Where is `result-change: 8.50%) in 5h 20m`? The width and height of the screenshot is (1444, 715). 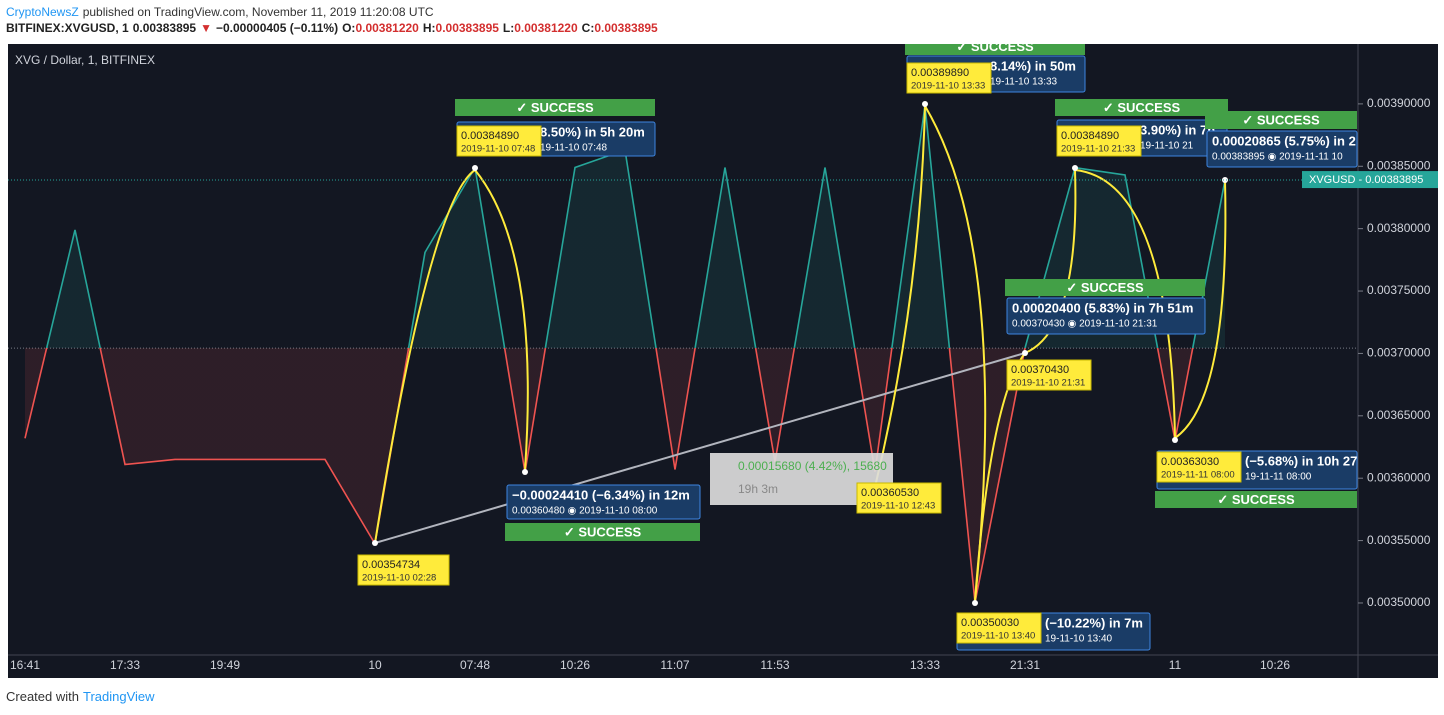
result-change: 8.50%) in 5h 20m is located at coordinates (592, 131).